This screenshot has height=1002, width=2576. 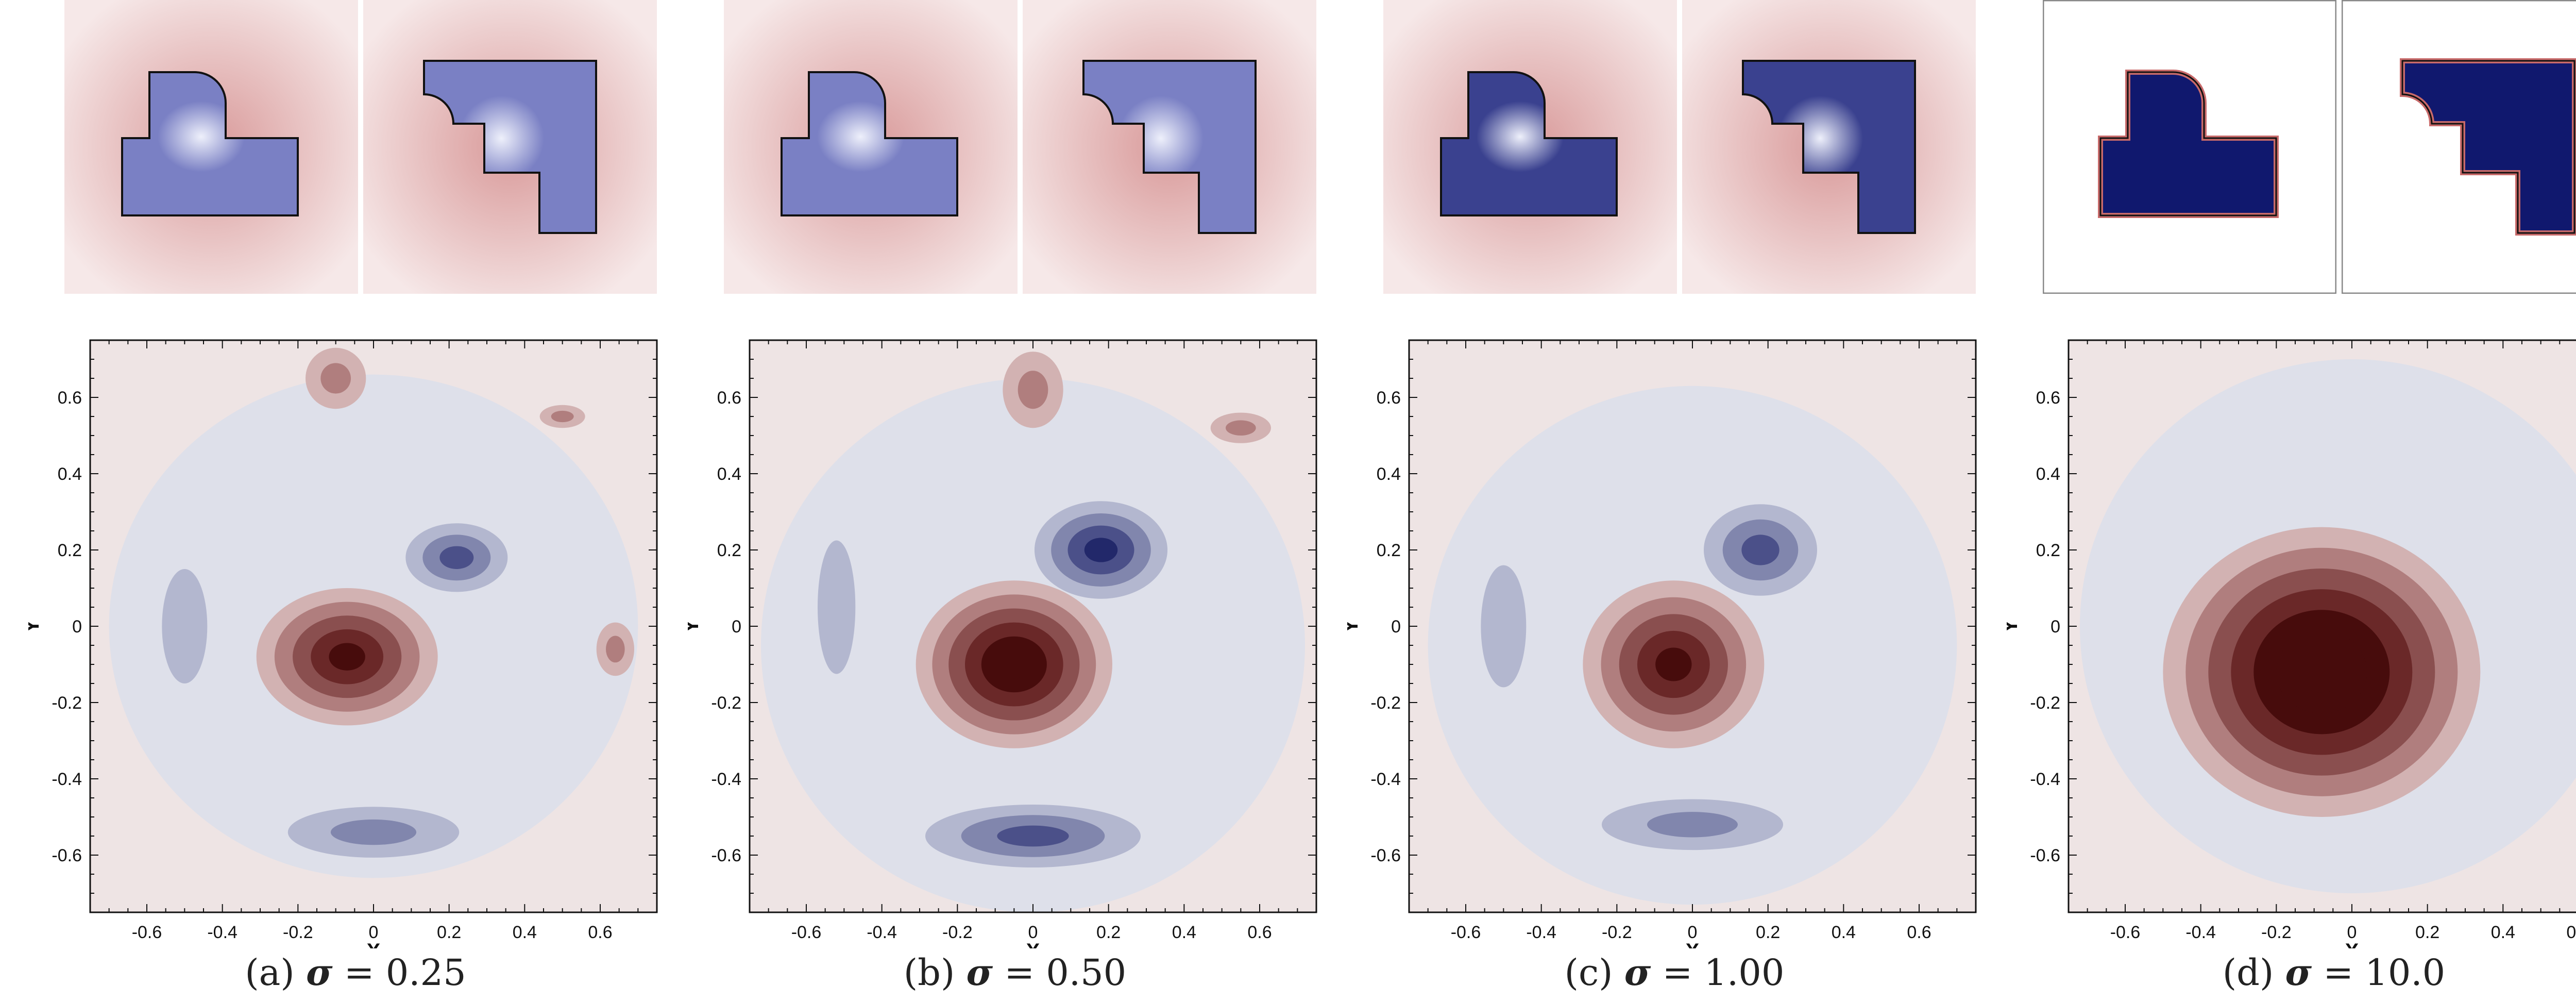 What do you see at coordinates (1718, 972) in the screenshot?
I see `caption-value: = 1.00` at bounding box center [1718, 972].